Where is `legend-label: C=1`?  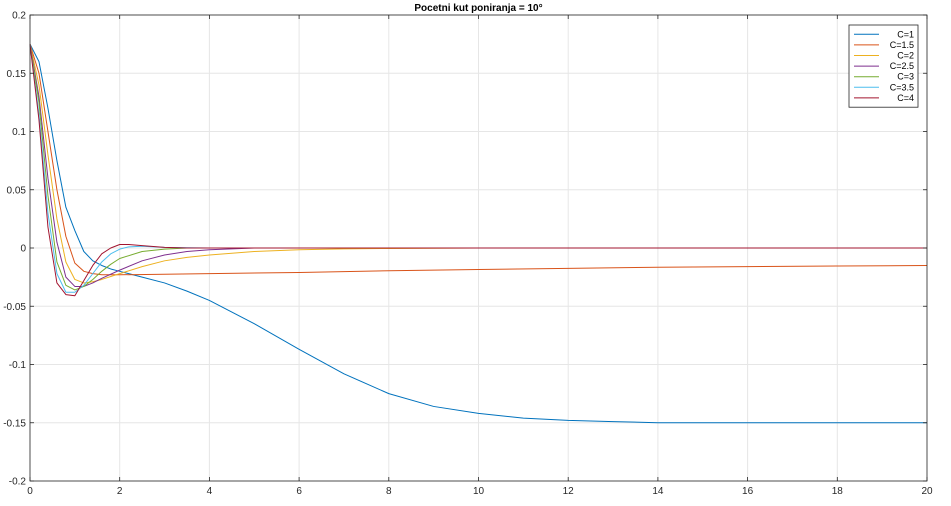 legend-label: C=1 is located at coordinates (905, 34).